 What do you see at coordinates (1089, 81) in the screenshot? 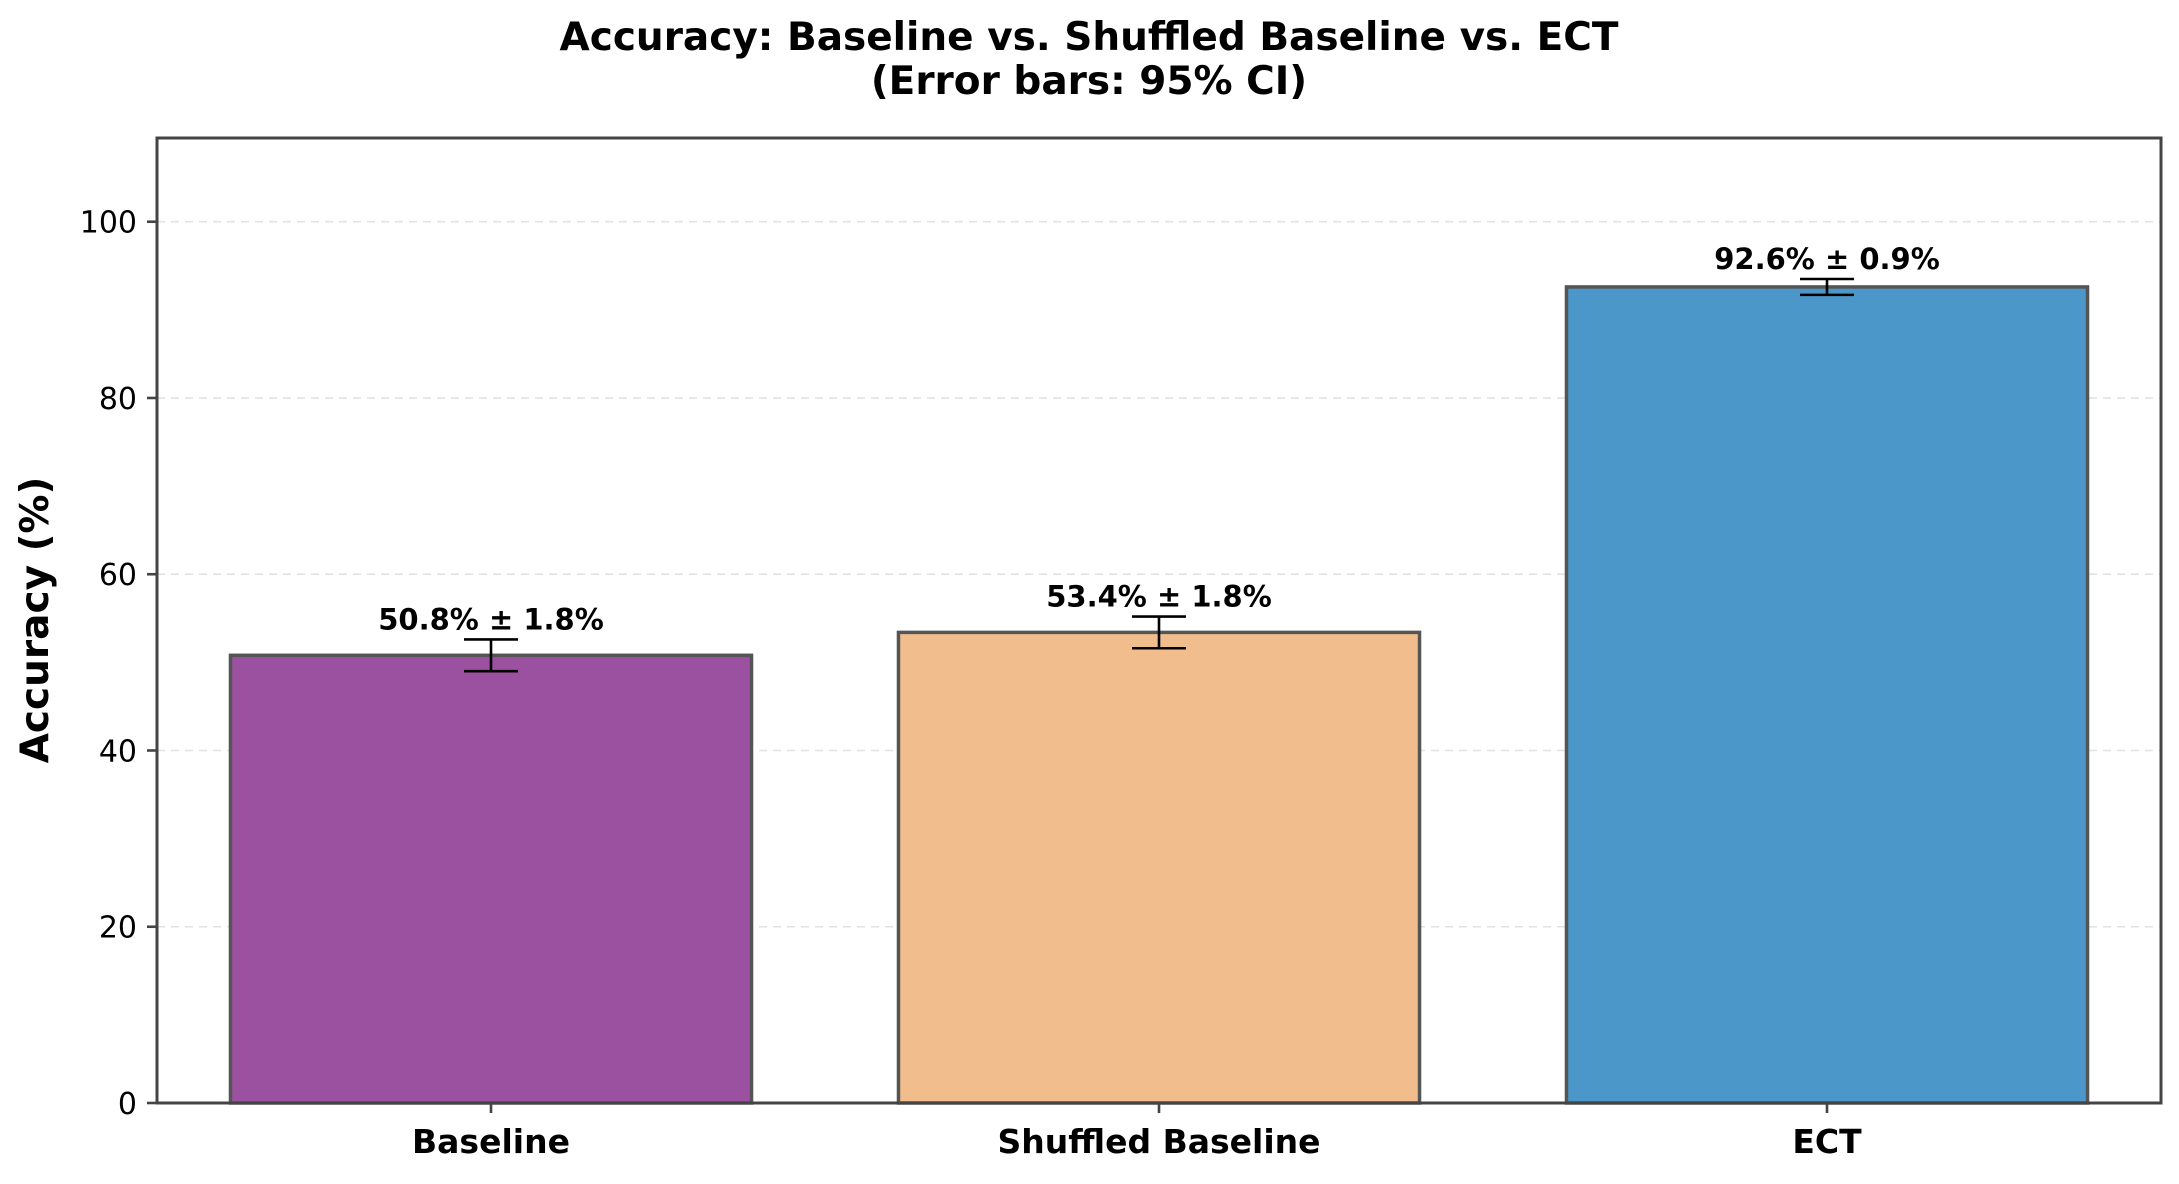
I see `chart-title-line-2: (Error bars: 95% CI)` at bounding box center [1089, 81].